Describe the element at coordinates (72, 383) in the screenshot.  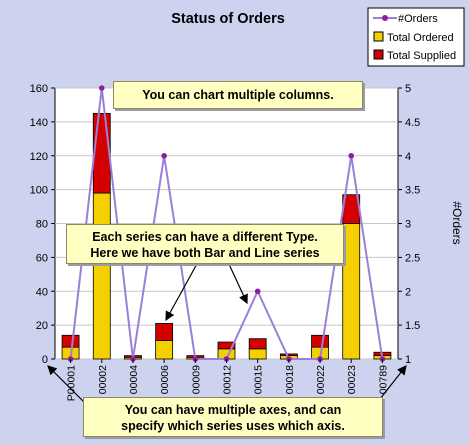
I see `x-tick-label: P00001` at that location.